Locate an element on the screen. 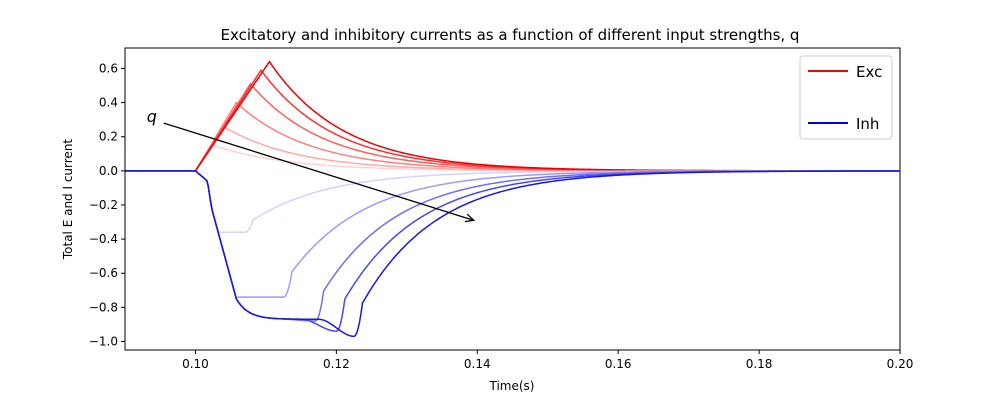 Image resolution: width=1000 pixels, height=400 pixels. y-tick-label: 0.6 is located at coordinates (108, 68).